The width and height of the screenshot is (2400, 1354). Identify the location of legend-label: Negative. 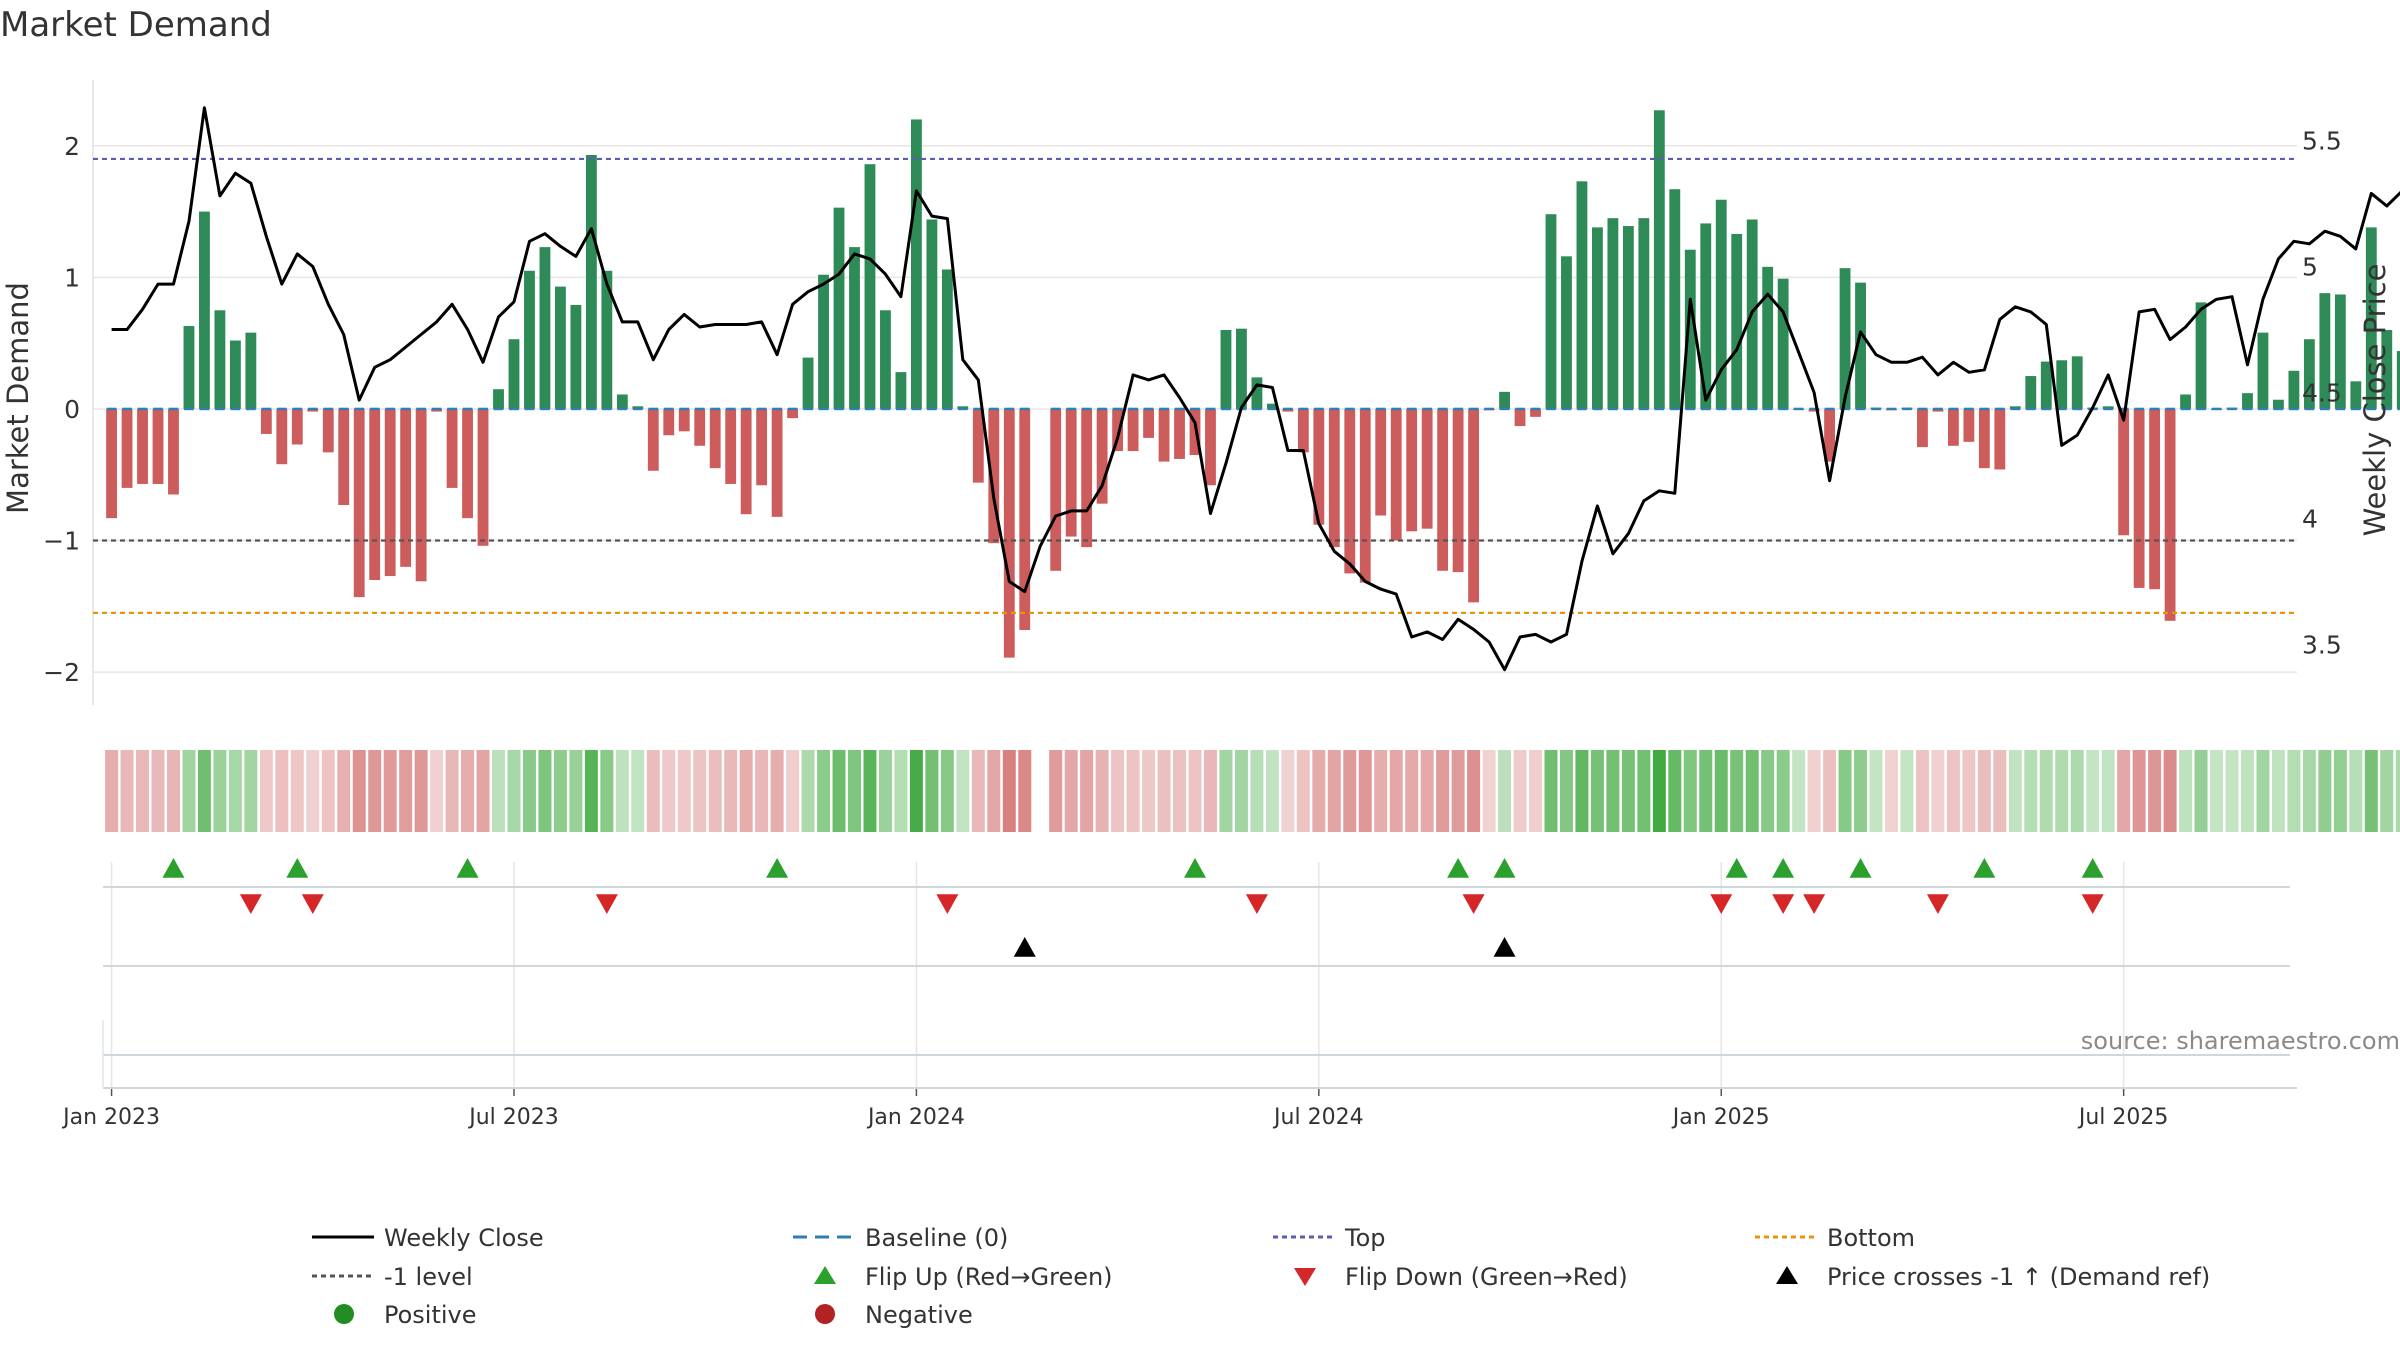
(919, 1315).